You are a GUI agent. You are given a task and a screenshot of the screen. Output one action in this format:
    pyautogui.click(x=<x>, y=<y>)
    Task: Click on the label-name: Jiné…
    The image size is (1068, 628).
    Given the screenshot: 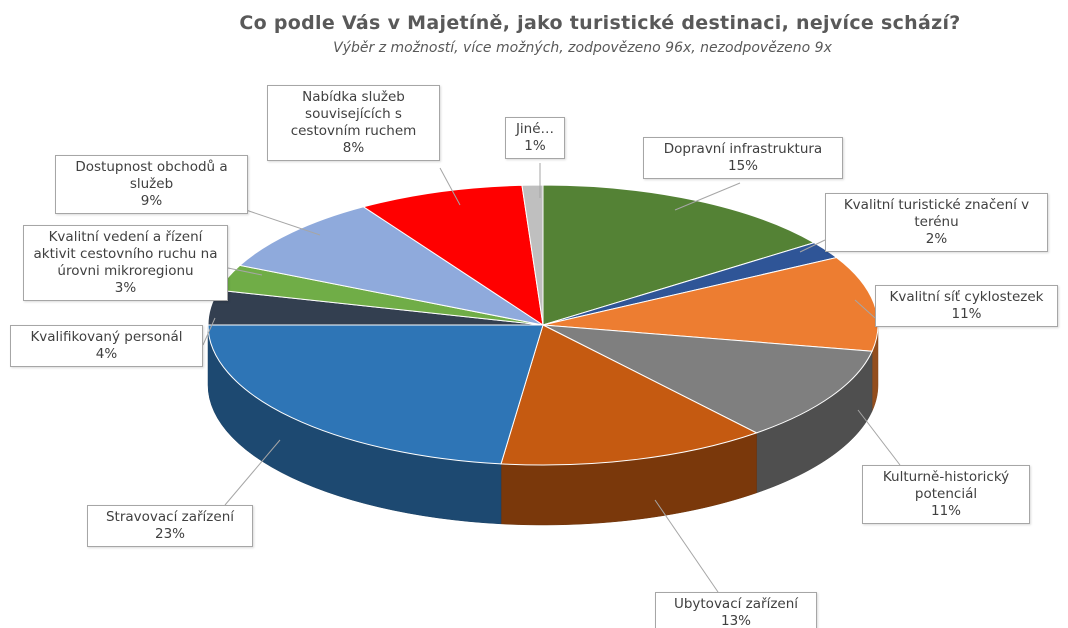 What is the action you would take?
    pyautogui.click(x=535, y=129)
    